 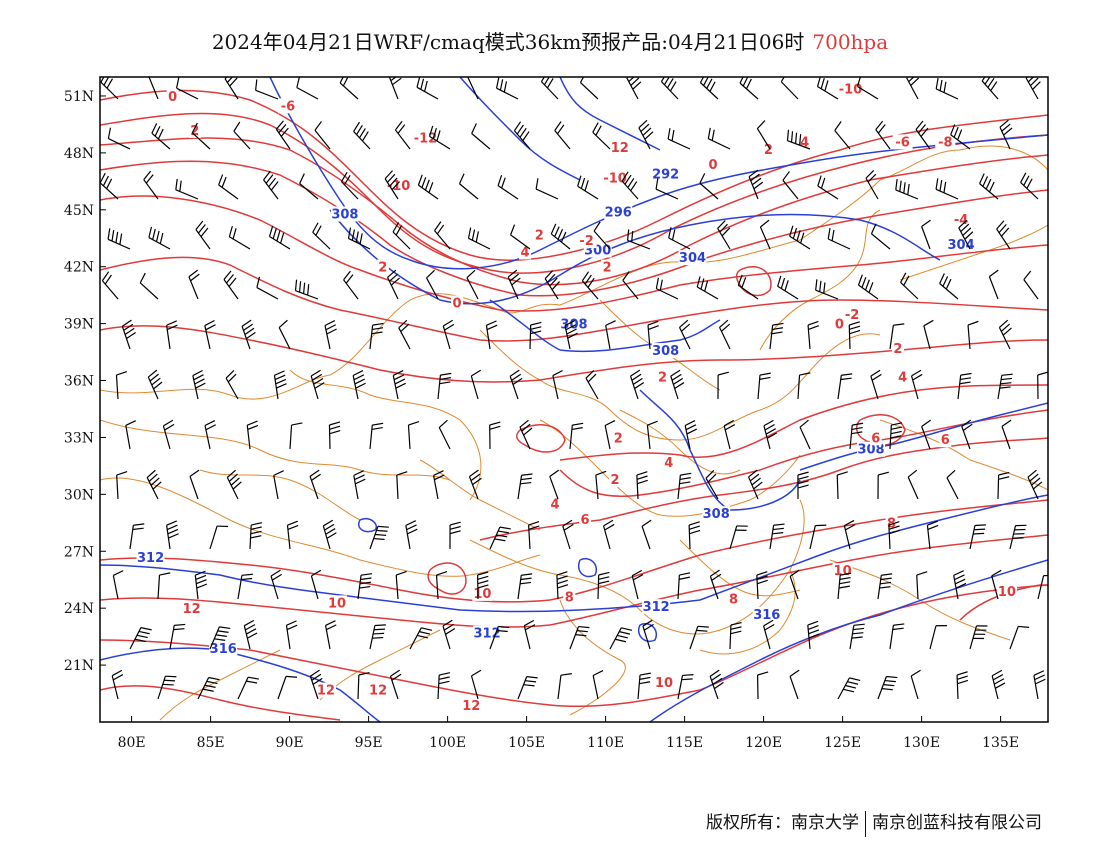 What do you see at coordinates (766, 615) in the screenshot?
I see `height-contour-label: 316` at bounding box center [766, 615].